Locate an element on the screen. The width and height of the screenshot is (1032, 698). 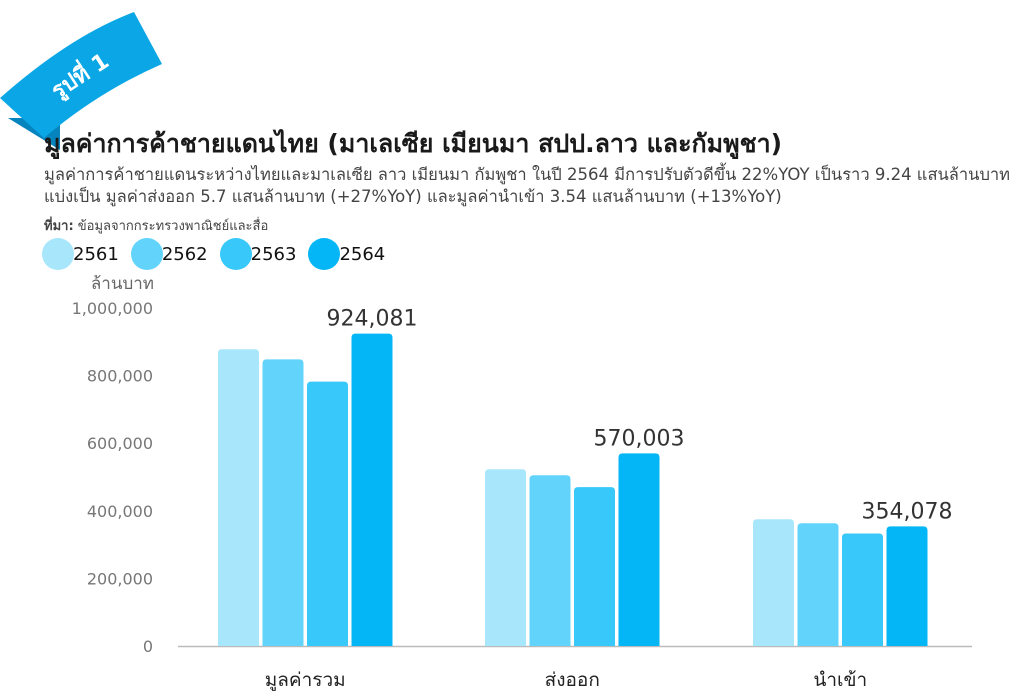
source-label: ที่มา: is located at coordinates (59, 226).